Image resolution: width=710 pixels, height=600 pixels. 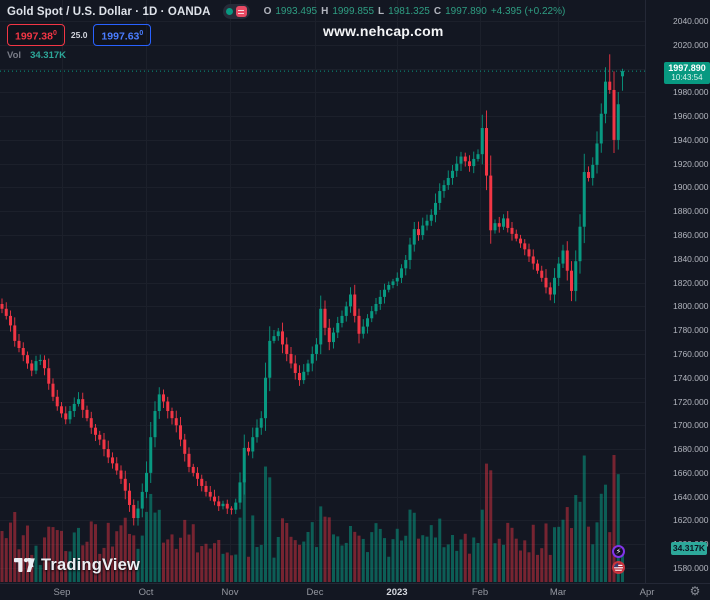 What do you see at coordinates (691, 568) in the screenshot?
I see `price-tick-label: 1580.000` at bounding box center [691, 568].